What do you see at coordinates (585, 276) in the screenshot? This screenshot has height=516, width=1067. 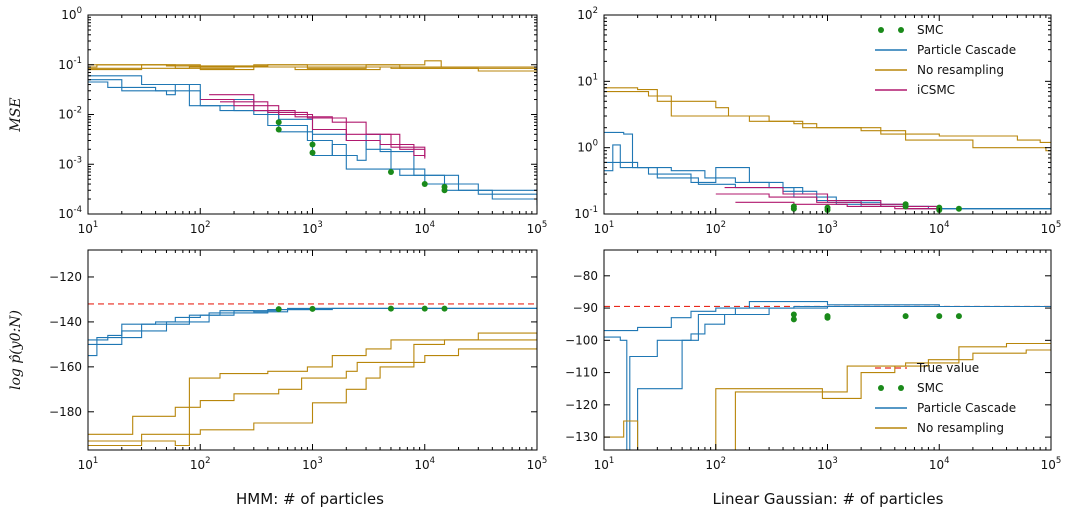 I see `y-tick-label: −80` at bounding box center [585, 276].